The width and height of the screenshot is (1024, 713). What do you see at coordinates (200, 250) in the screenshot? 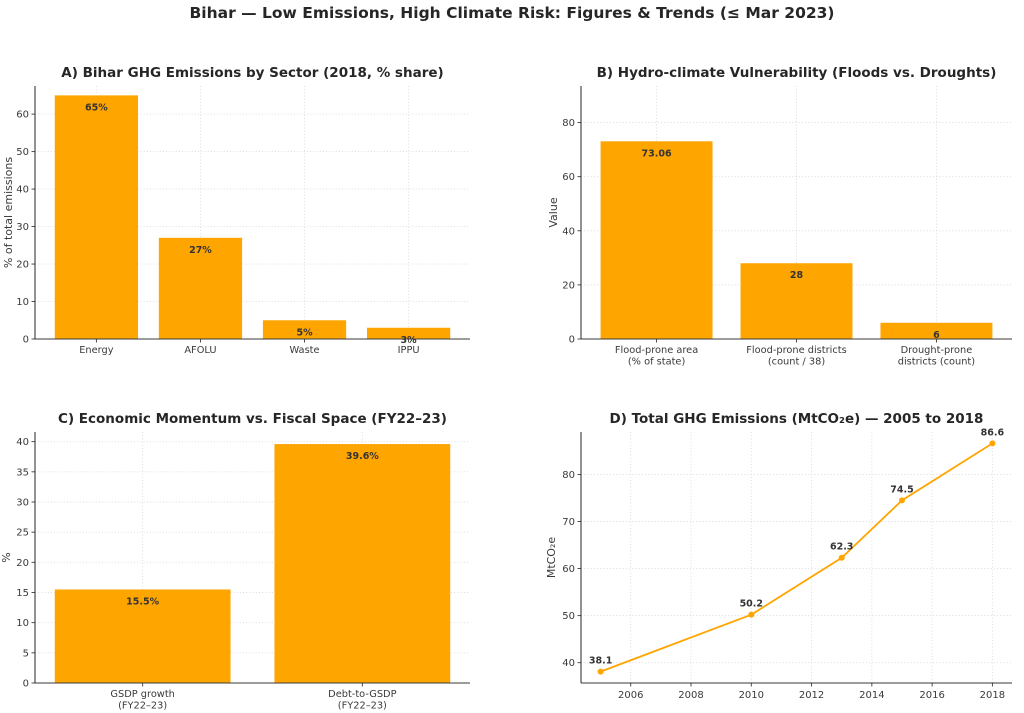
I see `data-label: 27%` at bounding box center [200, 250].